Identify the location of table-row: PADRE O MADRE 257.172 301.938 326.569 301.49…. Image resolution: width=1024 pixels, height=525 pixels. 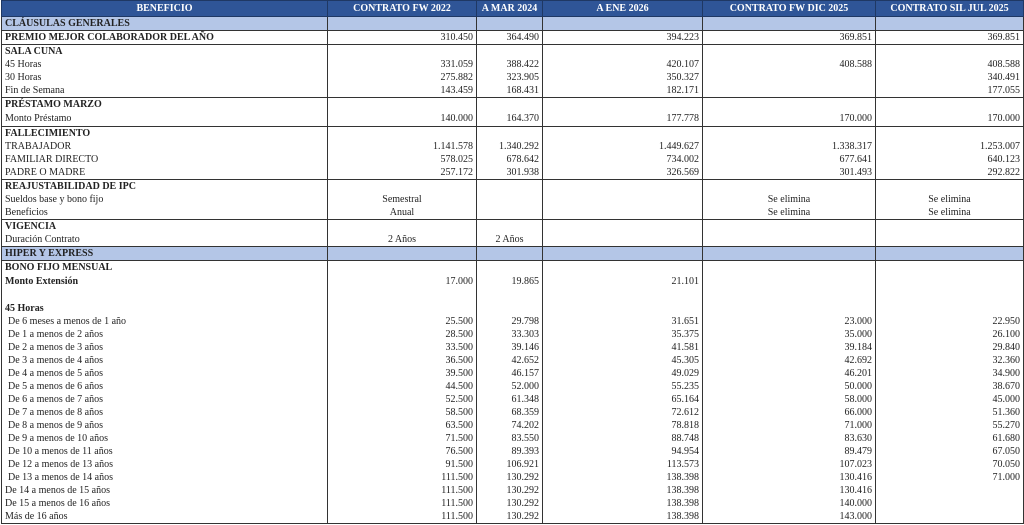
(512, 173).